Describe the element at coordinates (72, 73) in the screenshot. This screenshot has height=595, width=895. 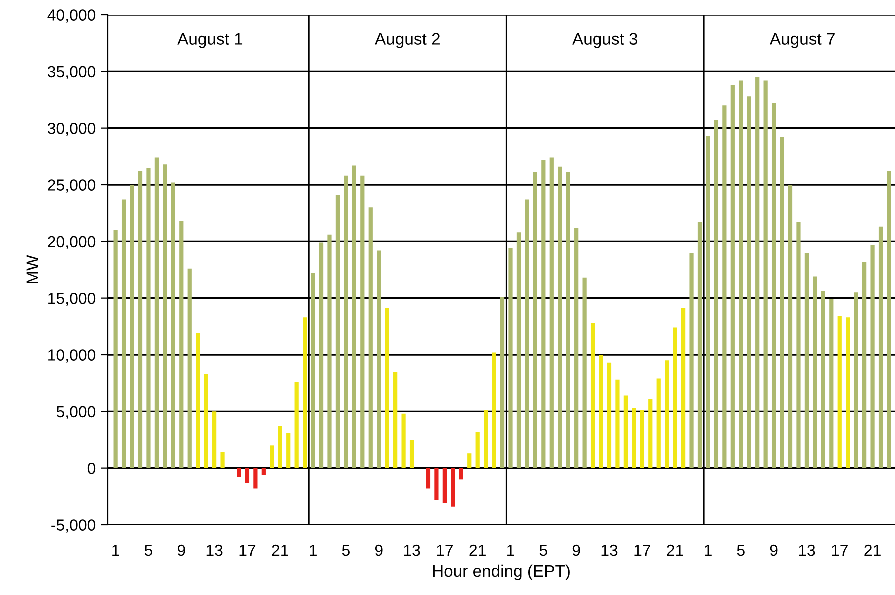
I see `y-tick-label: 35,000` at that location.